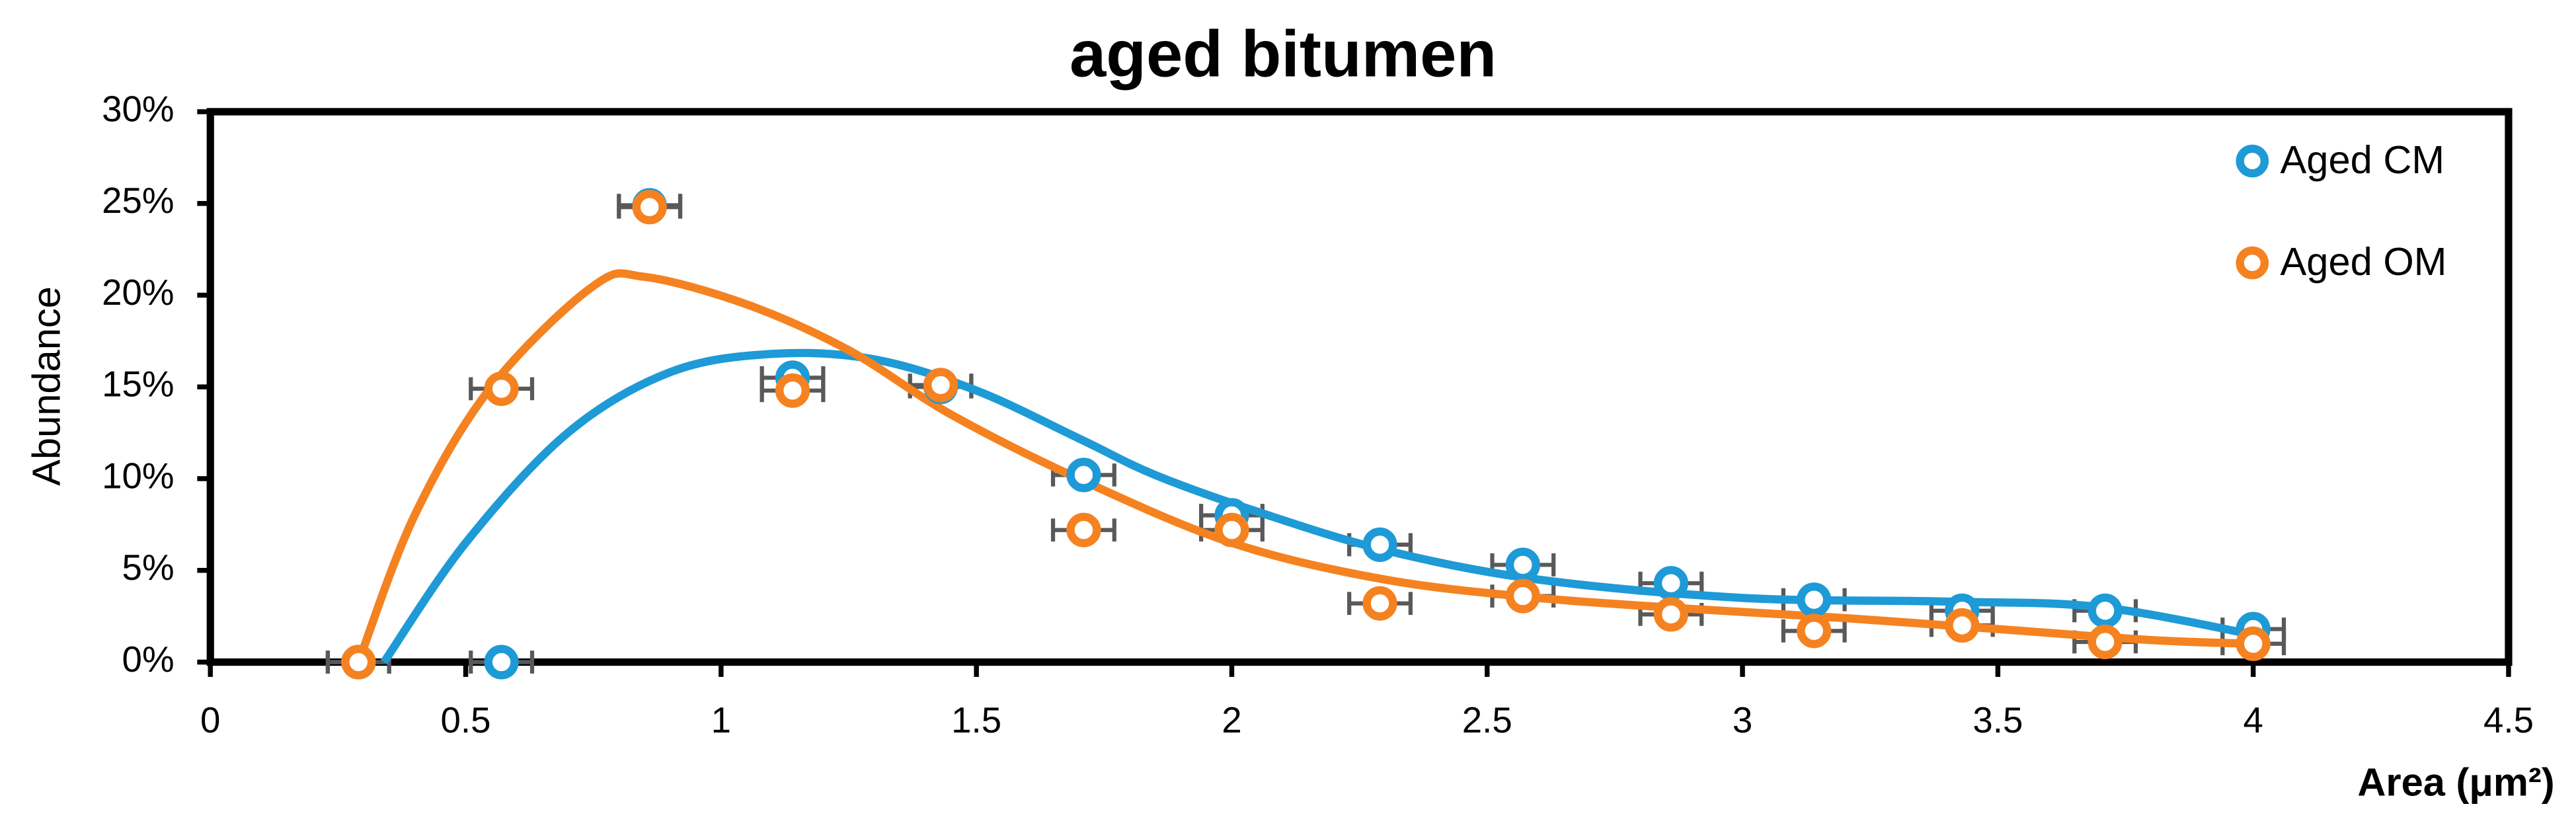 The height and width of the screenshot is (831, 2576). I want to click on legend-label: Aged OM, so click(2364, 261).